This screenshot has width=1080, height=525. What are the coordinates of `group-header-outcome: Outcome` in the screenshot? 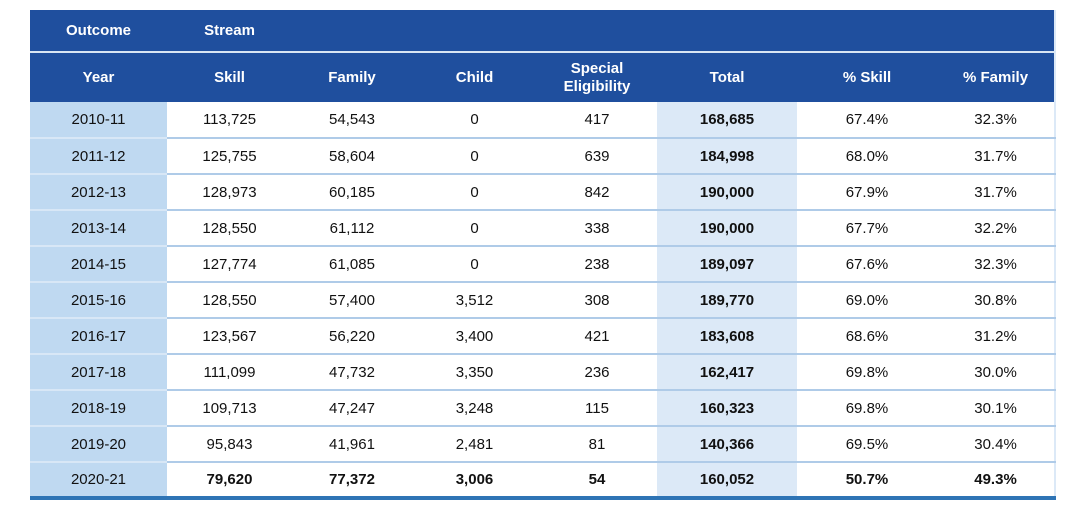 It's located at (98, 31).